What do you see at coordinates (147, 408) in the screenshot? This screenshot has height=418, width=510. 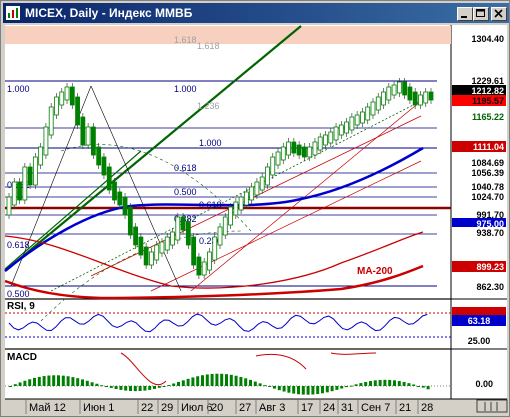 I see `date-label: 22` at bounding box center [147, 408].